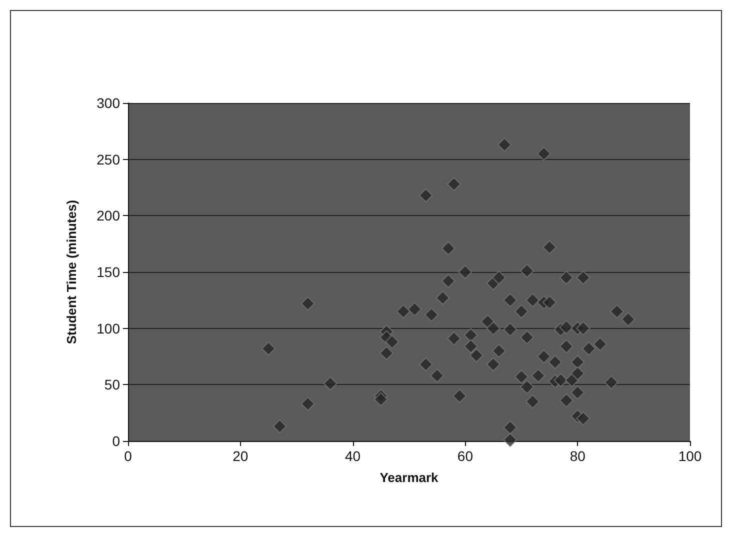  Describe the element at coordinates (128, 456) in the screenshot. I see `x-tick-label: 0` at that location.